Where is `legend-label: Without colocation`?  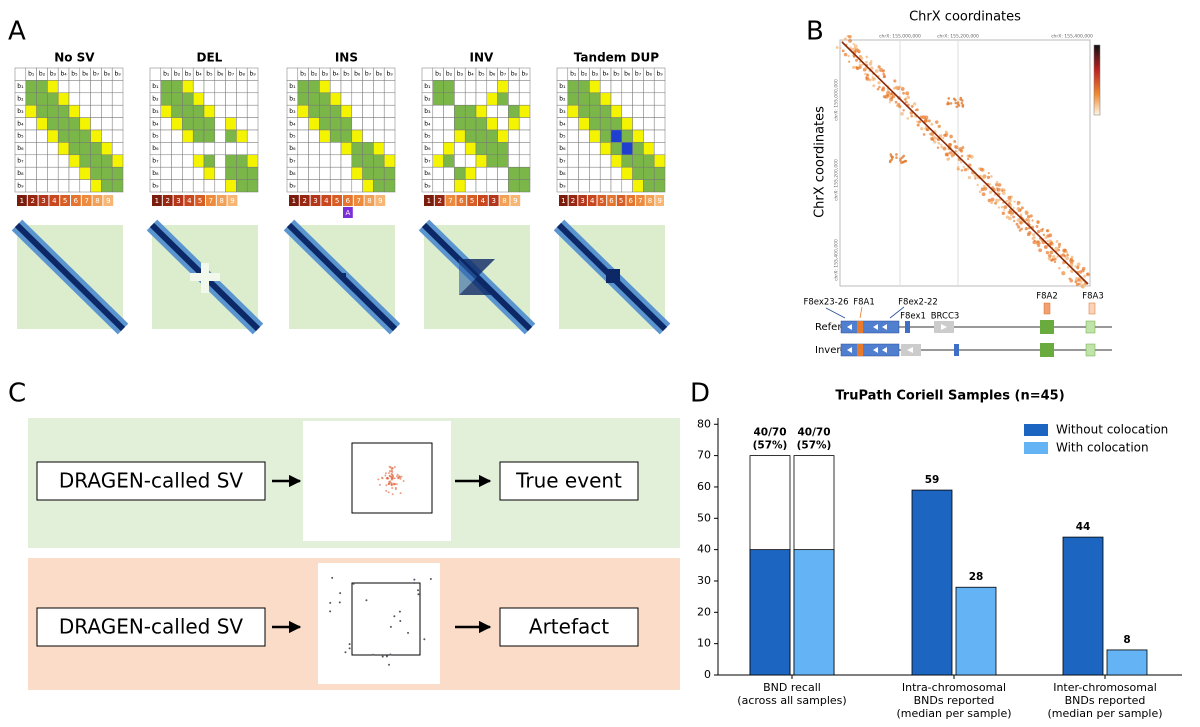
legend-label: Without colocation is located at coordinates (1112, 430).